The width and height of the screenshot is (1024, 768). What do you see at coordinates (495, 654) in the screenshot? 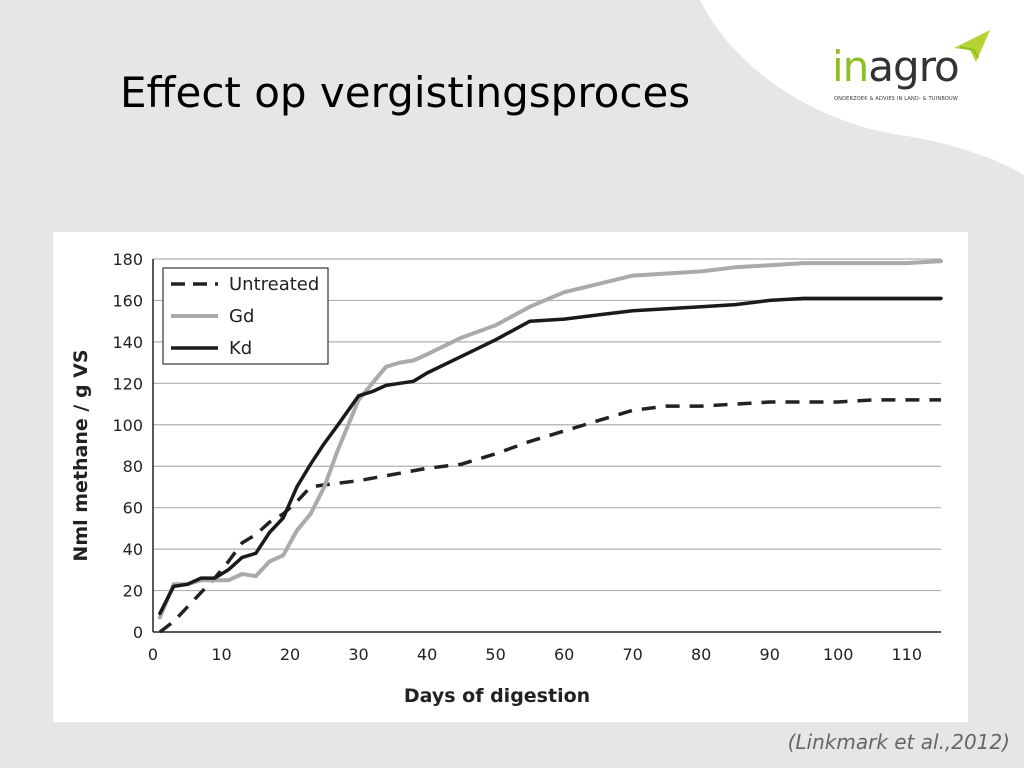
I see `x-tick-label: 50` at bounding box center [495, 654].